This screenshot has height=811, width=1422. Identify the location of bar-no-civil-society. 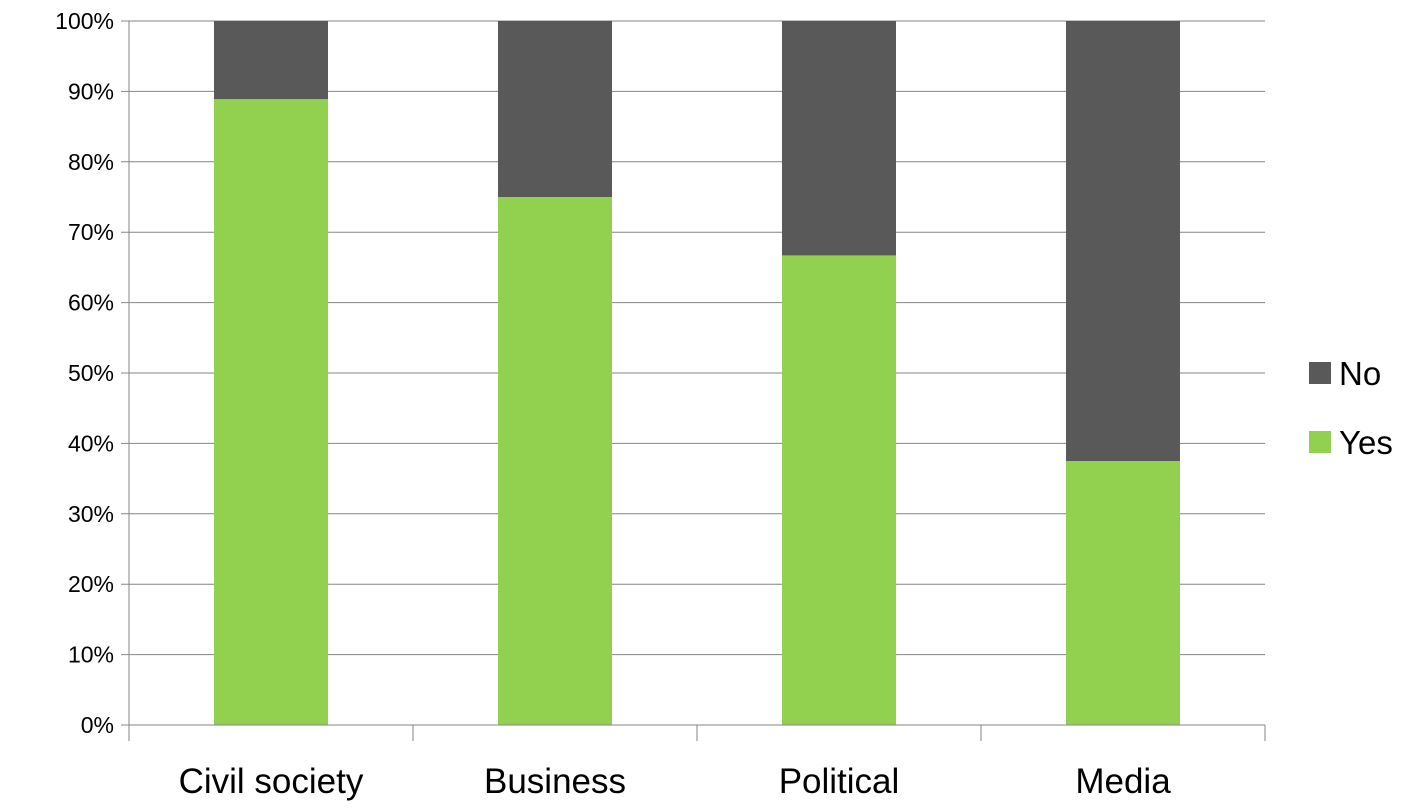
(271, 60).